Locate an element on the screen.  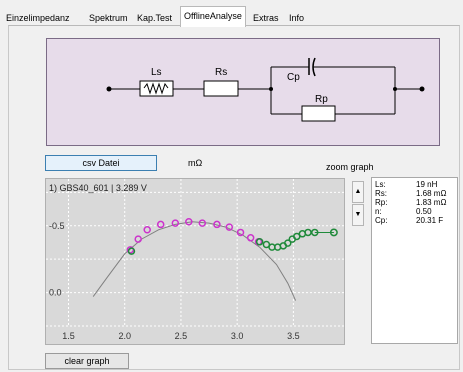
tab-offlineanalyse: OfflineAnalyse is located at coordinates (213, 16).